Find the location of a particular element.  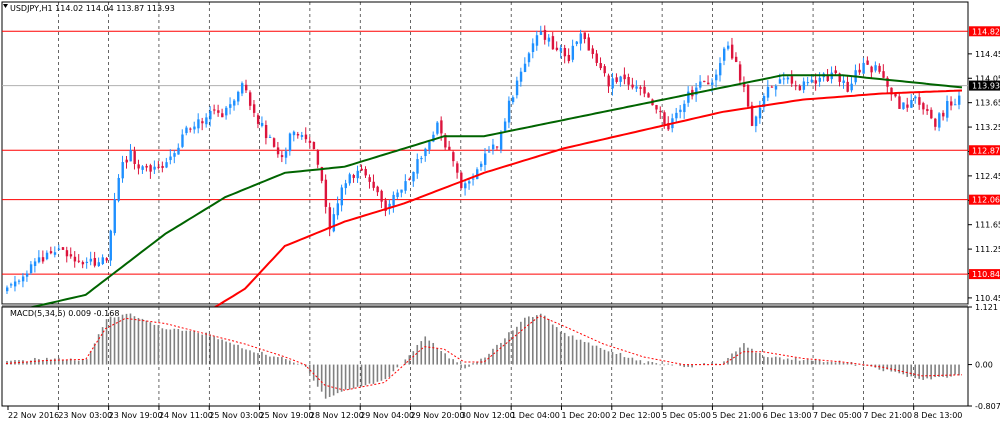

collapse-triangle-icon is located at coordinates (5, 6).